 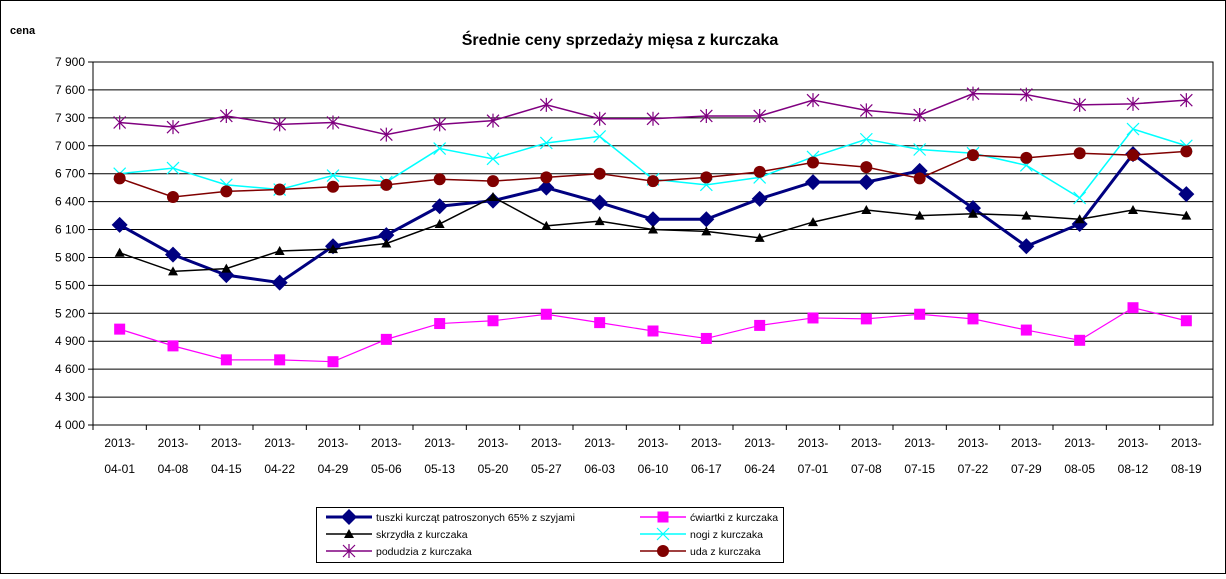 What do you see at coordinates (70, 397) in the screenshot?
I see `y-tick-label: 4 300` at bounding box center [70, 397].